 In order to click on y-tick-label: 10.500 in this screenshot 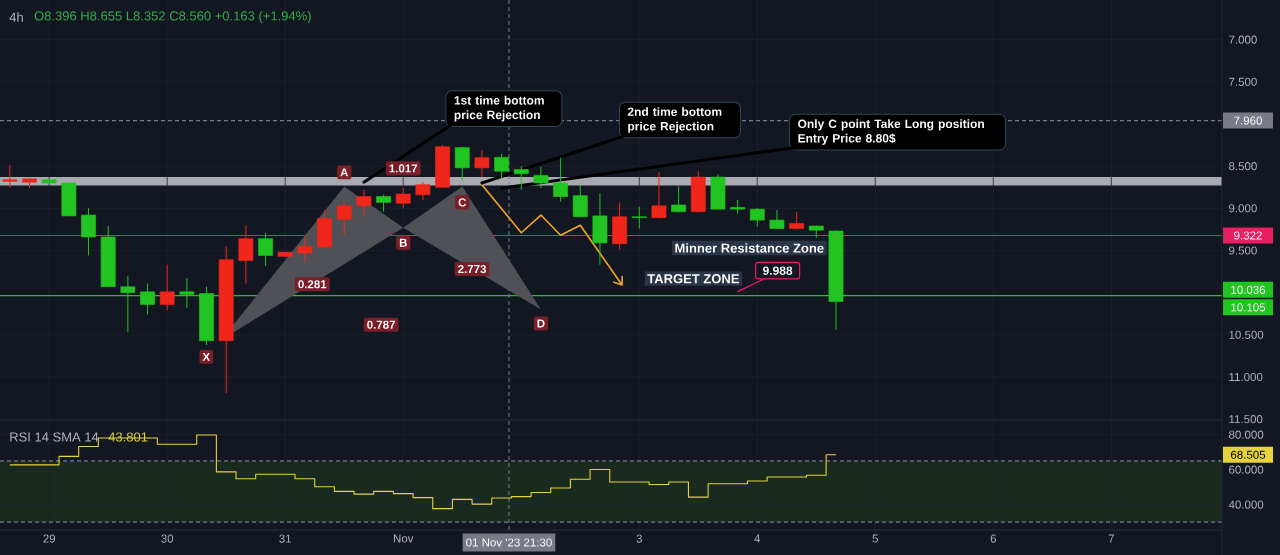, I will do `click(1246, 334)`.